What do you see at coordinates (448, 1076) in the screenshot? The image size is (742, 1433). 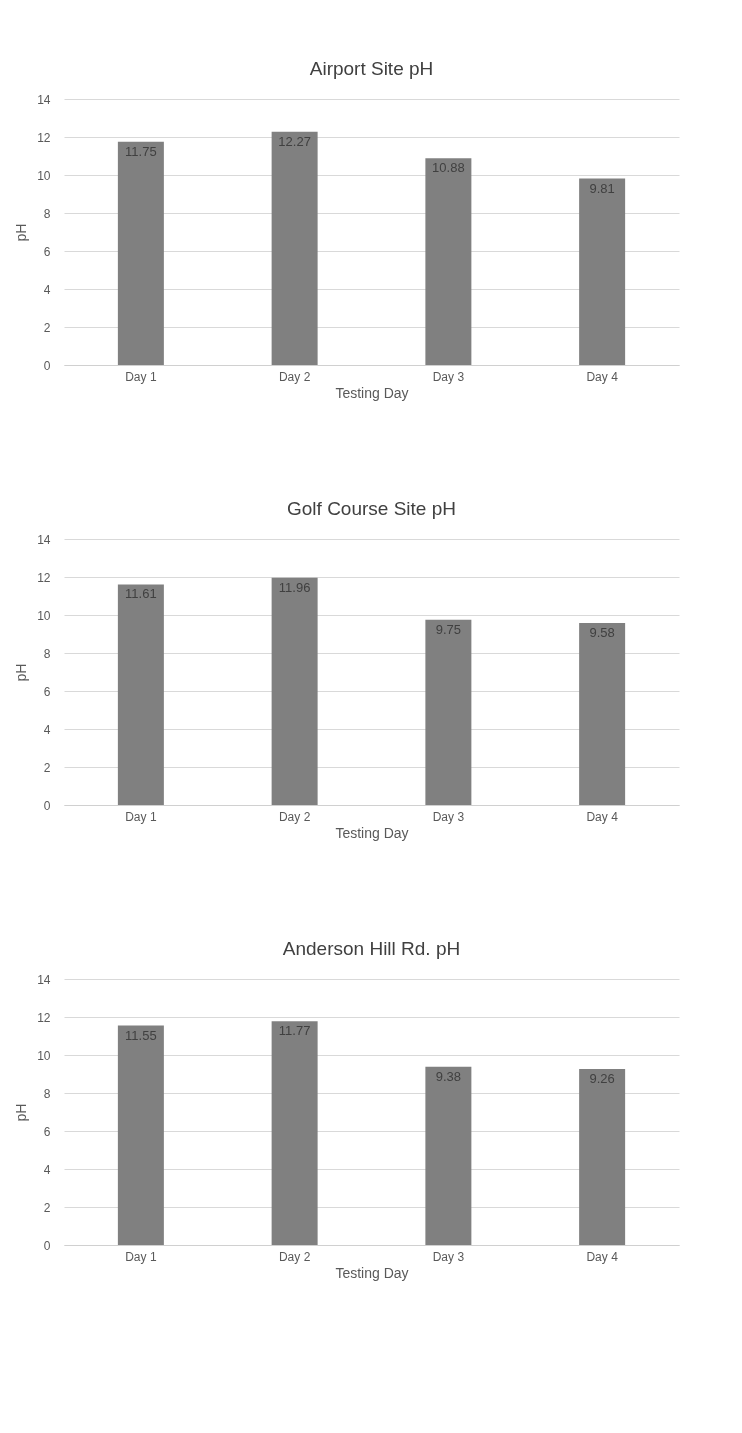 I see `data-label: 9.38` at bounding box center [448, 1076].